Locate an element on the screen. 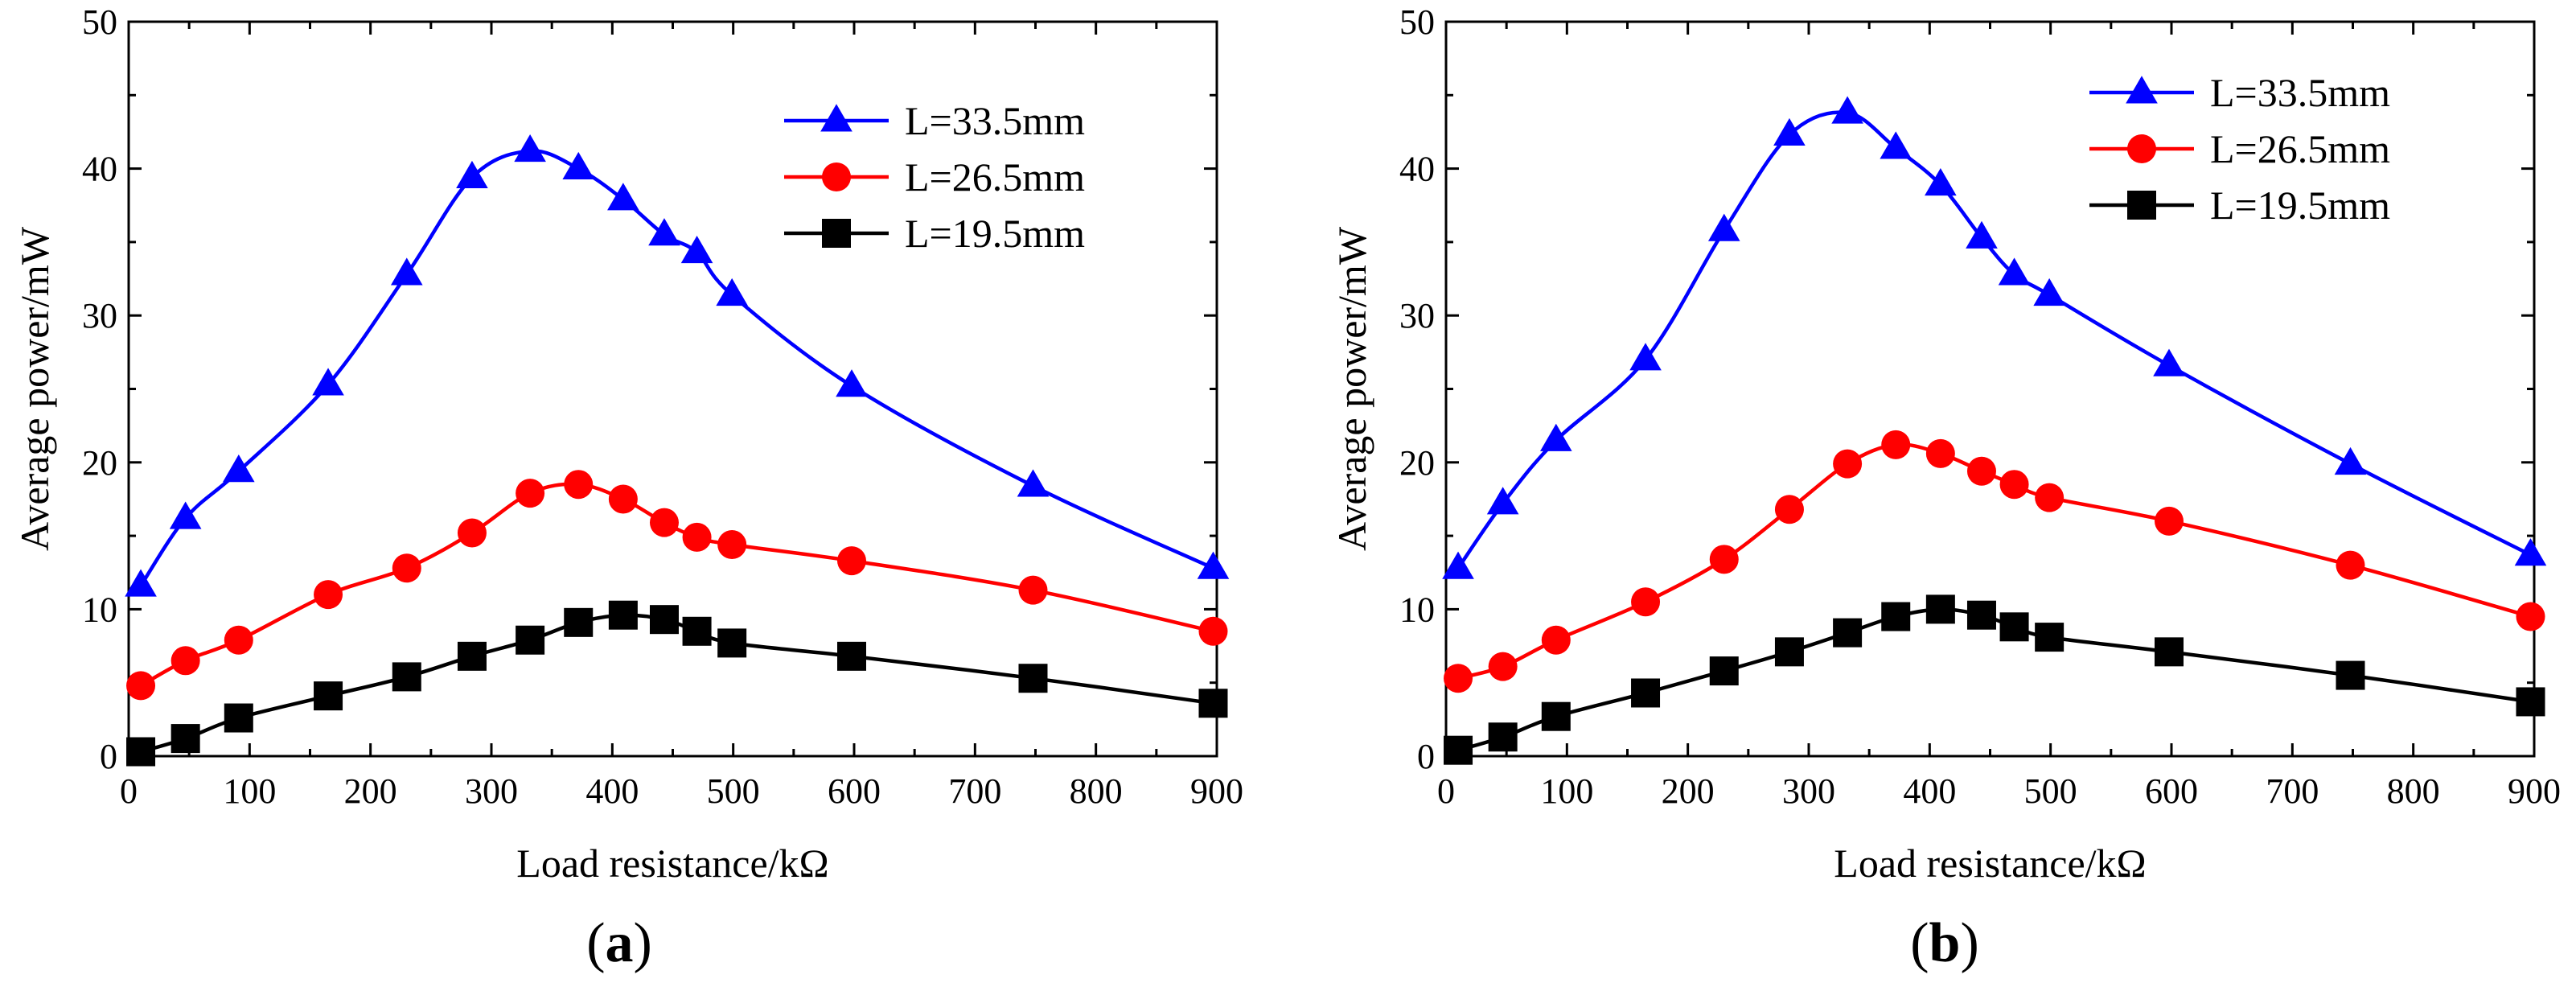  panel-label: (a) is located at coordinates (619, 943).